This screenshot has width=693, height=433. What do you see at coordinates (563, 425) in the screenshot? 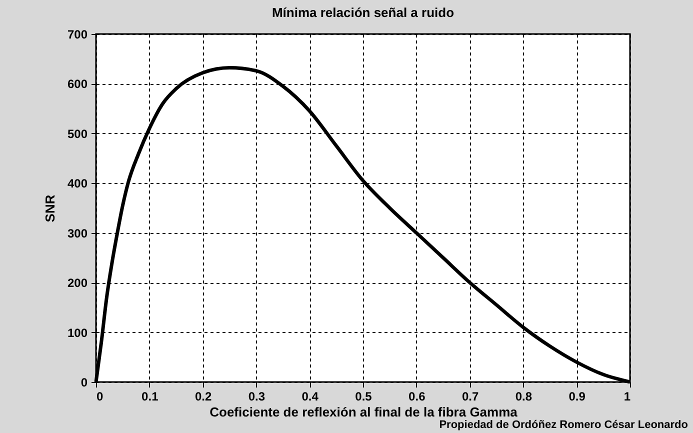
I see `text: Propiedad de Ordóñez Romero César Leonardo` at bounding box center [563, 425].